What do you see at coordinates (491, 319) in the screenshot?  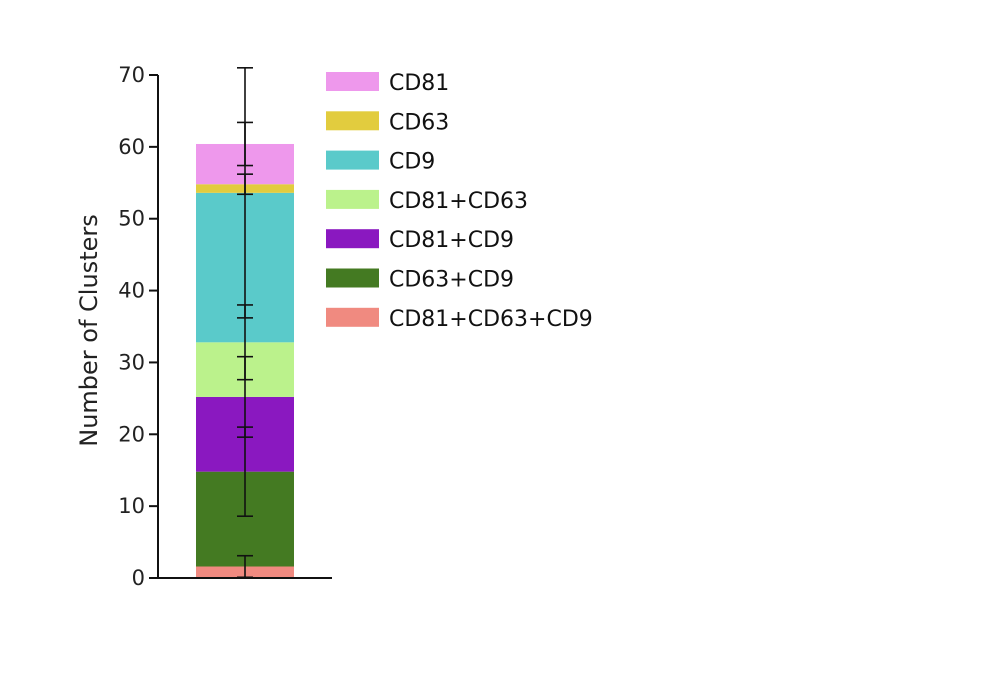 I see `legend-label-cd81-cd63-cd9: CD81+CD63+CD9` at bounding box center [491, 319].